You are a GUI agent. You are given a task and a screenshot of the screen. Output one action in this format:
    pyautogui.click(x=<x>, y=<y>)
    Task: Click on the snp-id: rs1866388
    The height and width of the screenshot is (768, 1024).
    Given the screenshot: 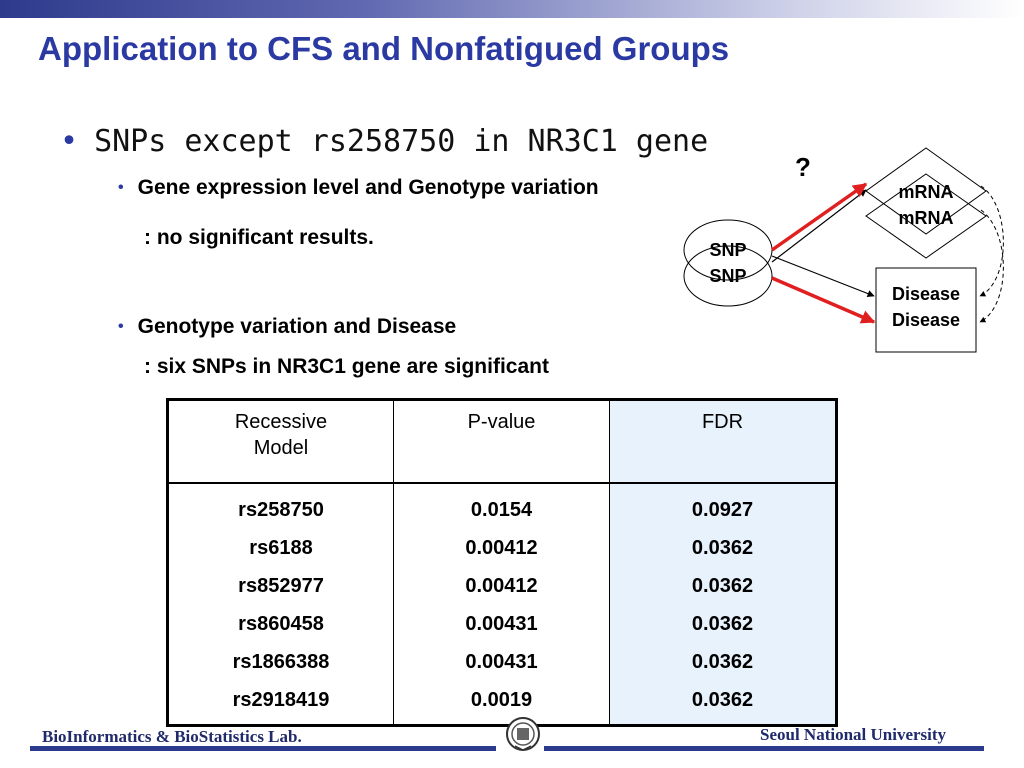 What is the action you would take?
    pyautogui.click(x=280, y=662)
    